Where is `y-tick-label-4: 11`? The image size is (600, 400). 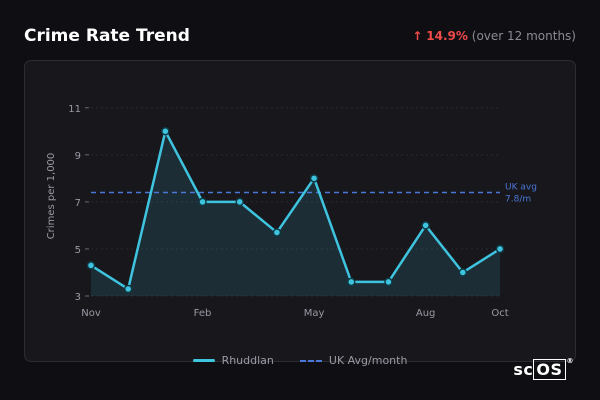
y-tick-label-4: 11 is located at coordinates (74, 109).